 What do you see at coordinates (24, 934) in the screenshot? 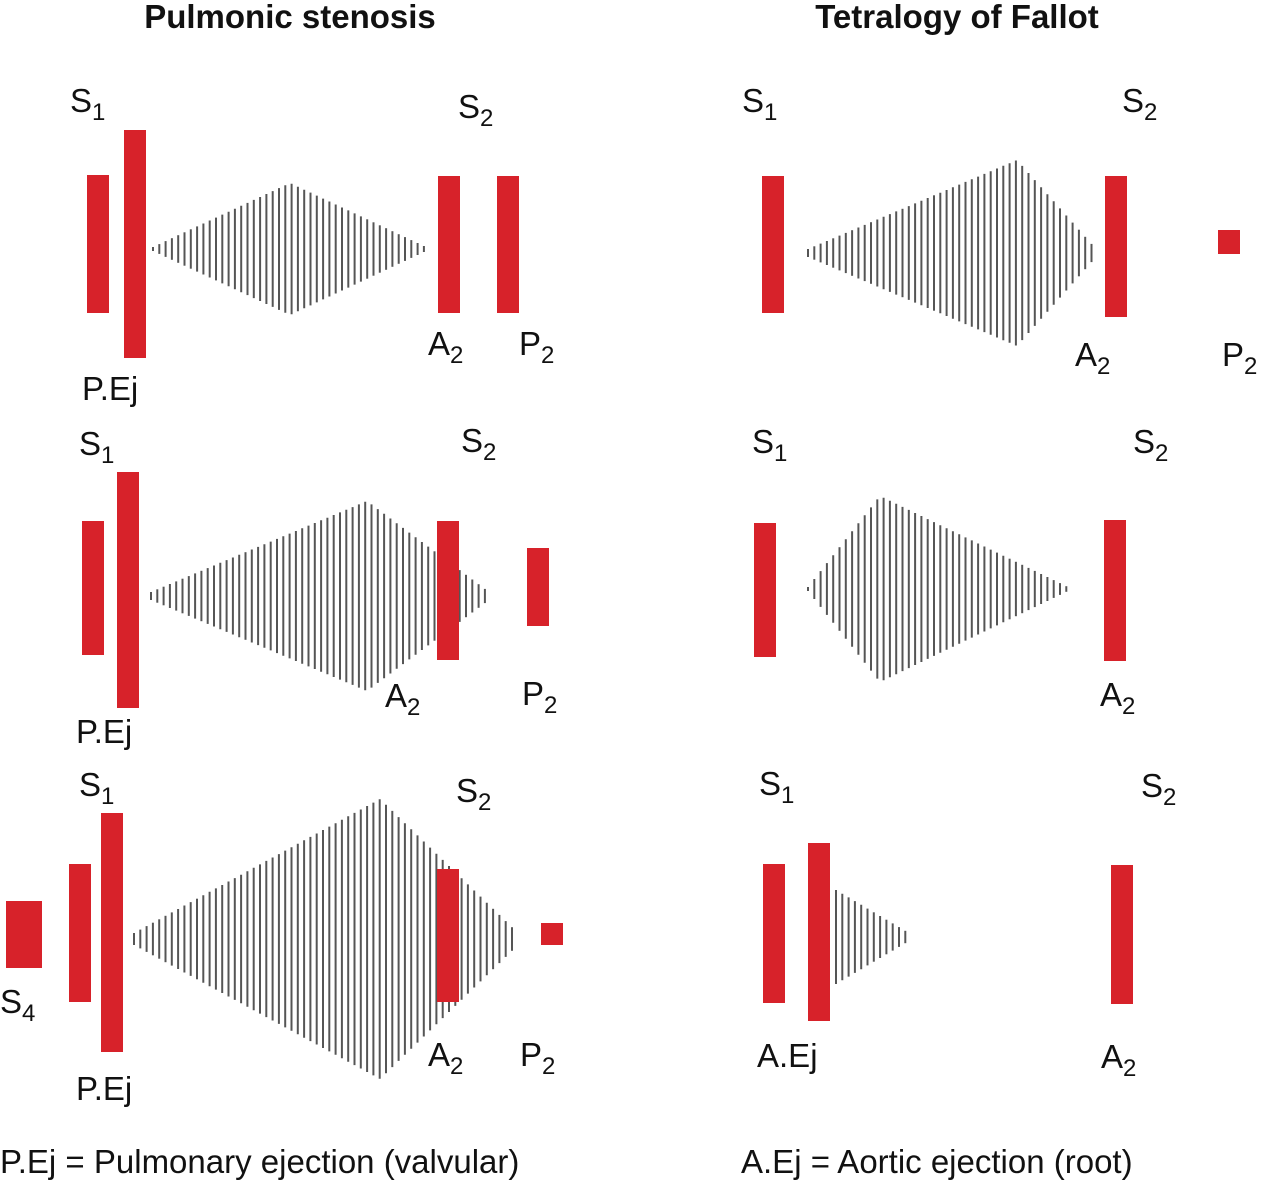
I see `s4-sound` at bounding box center [24, 934].